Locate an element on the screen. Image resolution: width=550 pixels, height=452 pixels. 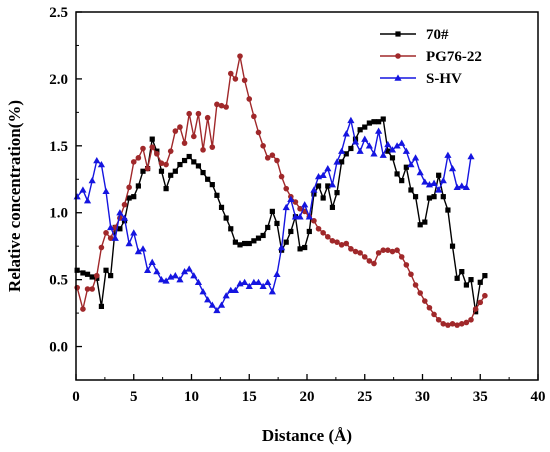
y-axis-title: Relative concentration(%) is located at coordinates (14, 196).